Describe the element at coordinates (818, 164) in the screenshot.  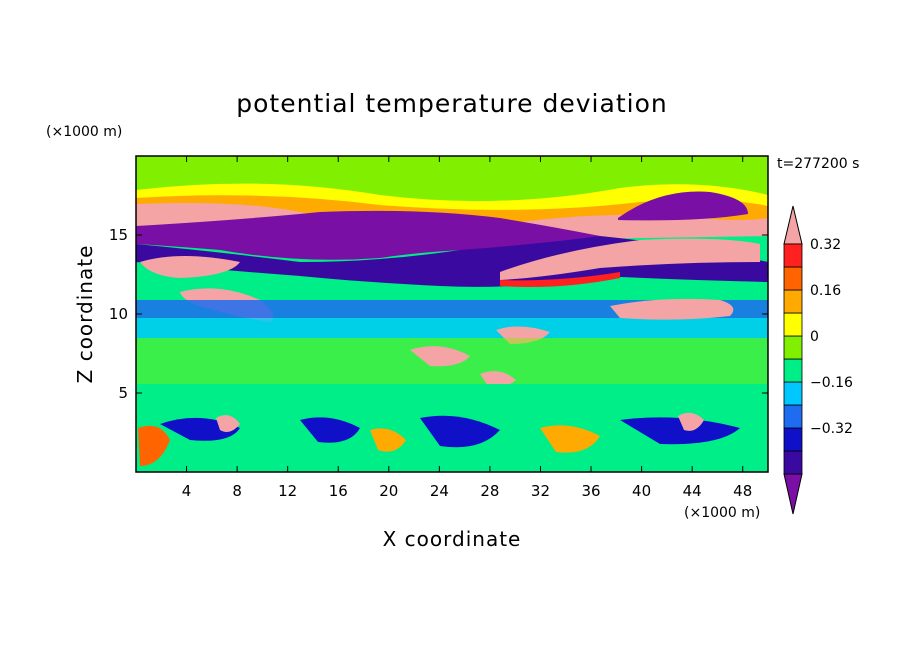
I see `time-label: t=277200 s` at that location.